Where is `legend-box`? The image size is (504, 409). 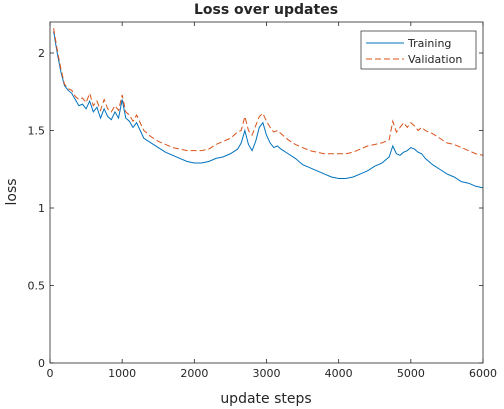 legend-box is located at coordinates (418, 50).